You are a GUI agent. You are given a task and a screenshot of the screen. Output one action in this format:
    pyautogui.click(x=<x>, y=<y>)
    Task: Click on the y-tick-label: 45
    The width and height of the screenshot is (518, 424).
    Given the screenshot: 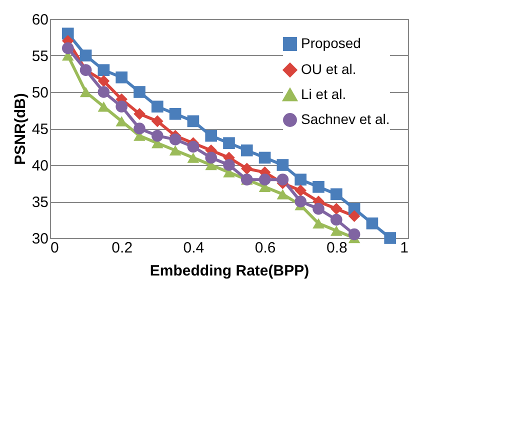 What is the action you would take?
    pyautogui.click(x=40, y=129)
    